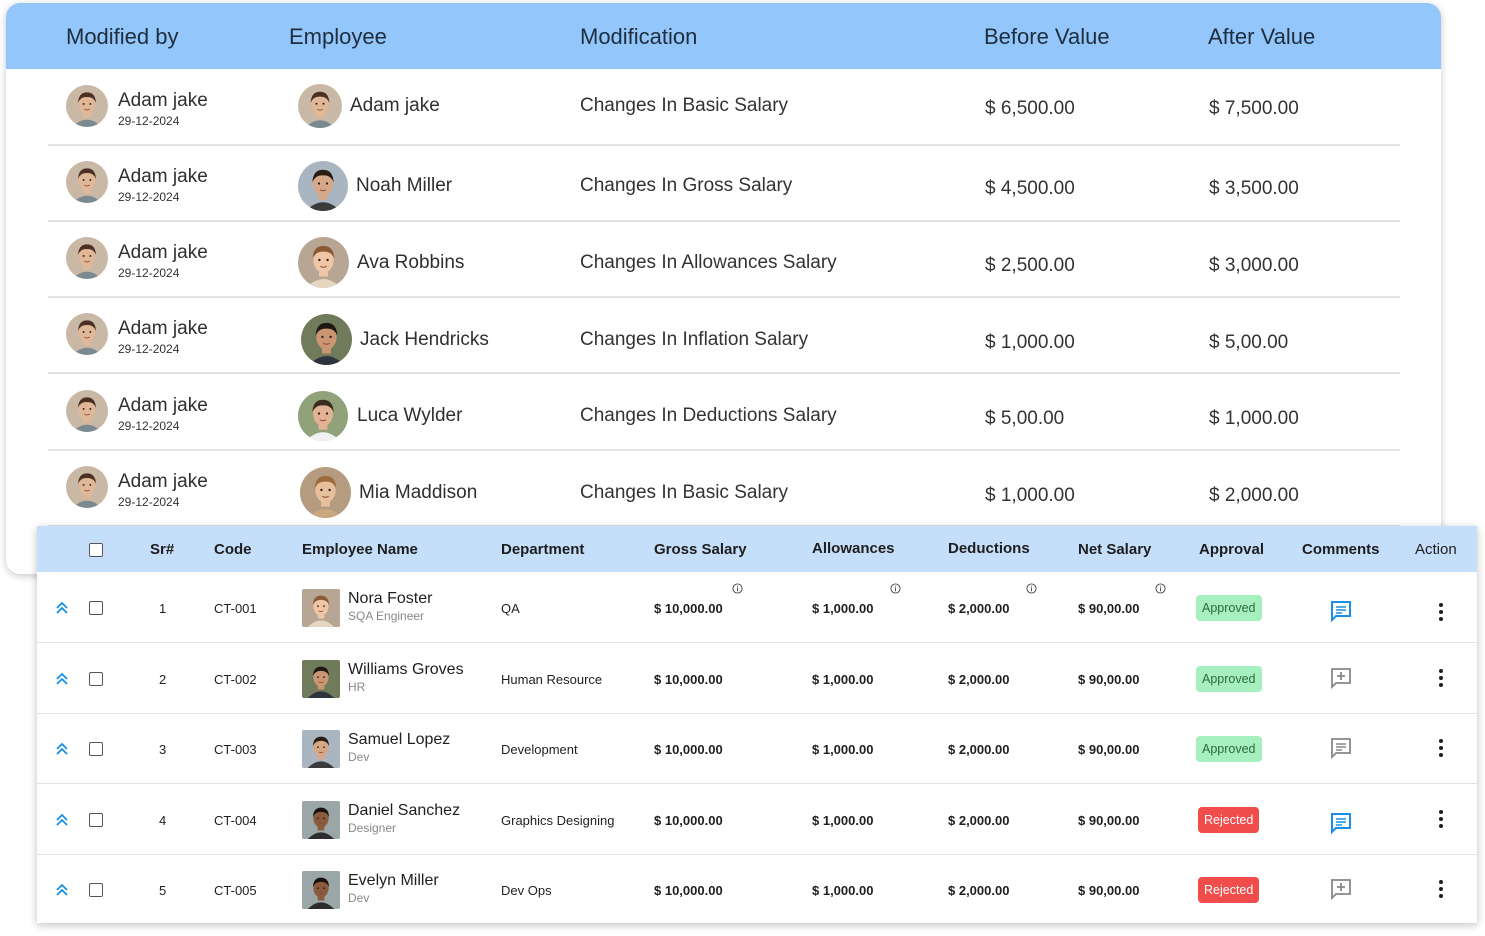  I want to click on modification-description: Changes In Allowances Salary, so click(708, 262).